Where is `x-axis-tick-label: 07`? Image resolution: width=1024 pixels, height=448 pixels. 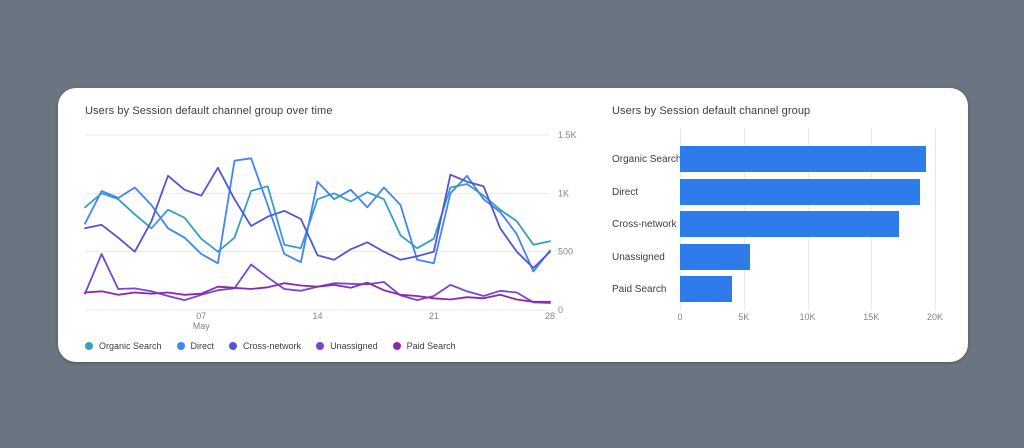
x-axis-tick-label: 07 is located at coordinates (201, 316).